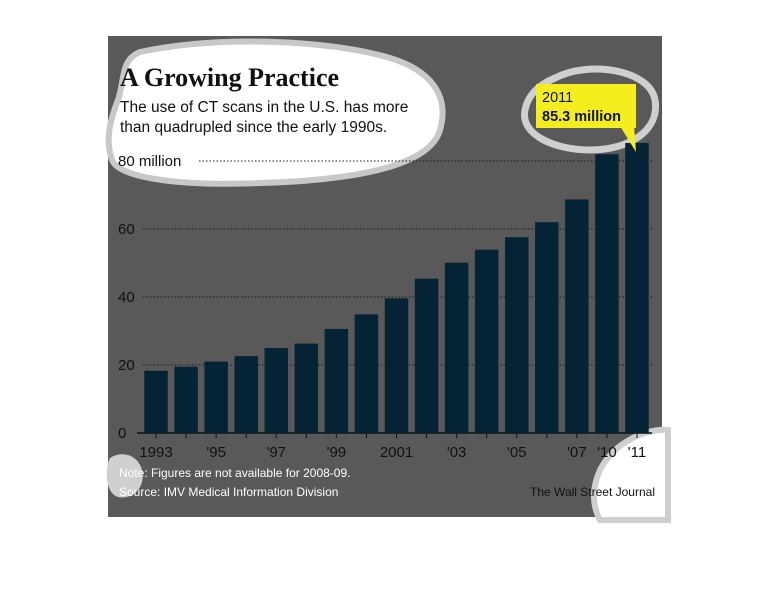 Image resolution: width=770 pixels, height=612 pixels. I want to click on bar-1998, so click(306, 388).